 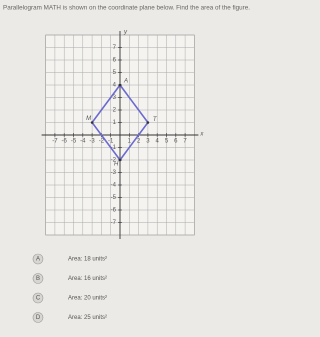 I want to click on y-tick-label: -2, so click(x=114, y=161).